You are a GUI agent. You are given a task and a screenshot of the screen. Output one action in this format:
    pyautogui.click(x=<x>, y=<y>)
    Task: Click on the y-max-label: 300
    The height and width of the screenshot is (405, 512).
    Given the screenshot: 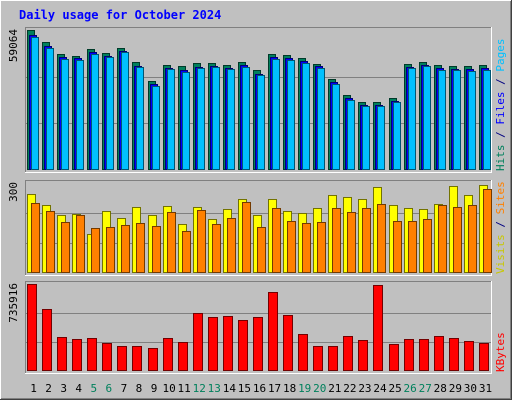 What is the action you would take?
    pyautogui.click(x=13, y=192)
    